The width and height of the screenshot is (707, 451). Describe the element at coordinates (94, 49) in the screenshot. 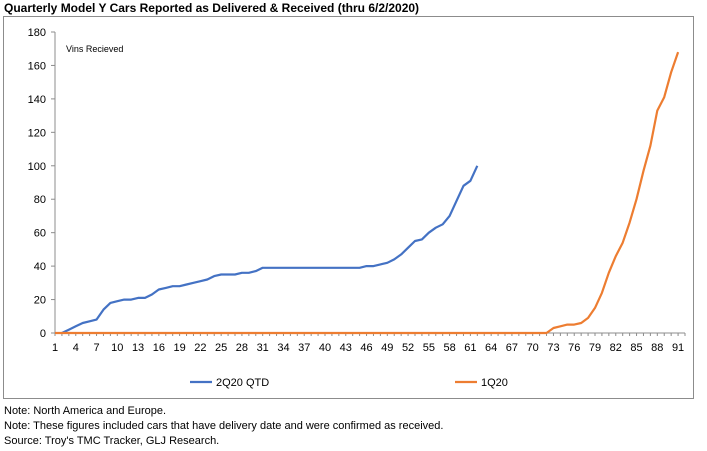

I see `annotation-label: Vins Recieved` at that location.